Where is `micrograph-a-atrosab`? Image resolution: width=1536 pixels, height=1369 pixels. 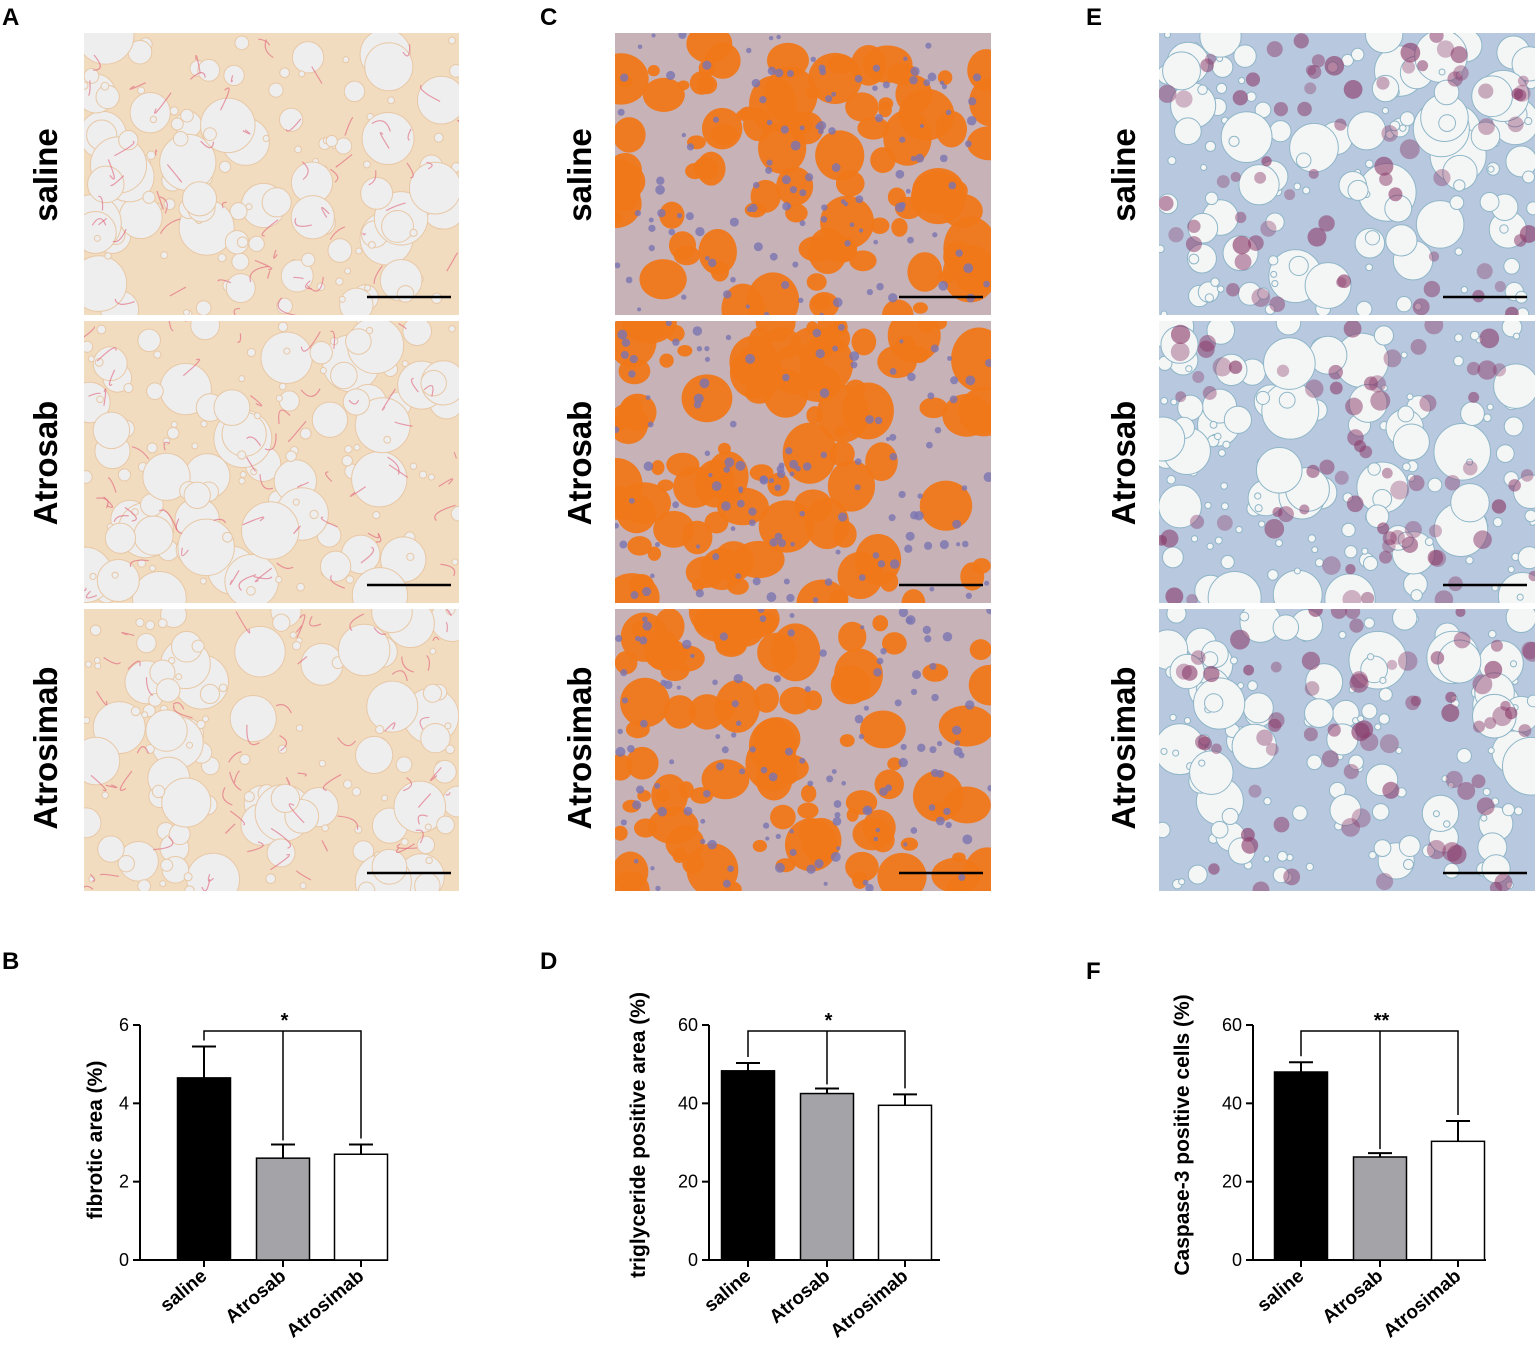 micrograph-a-atrosab is located at coordinates (271, 462).